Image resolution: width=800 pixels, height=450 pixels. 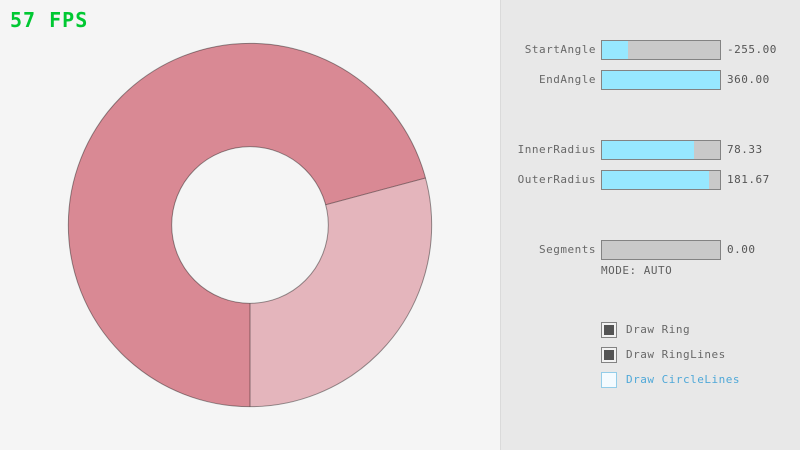 I want to click on segments-label: Segments, so click(x=567, y=249).